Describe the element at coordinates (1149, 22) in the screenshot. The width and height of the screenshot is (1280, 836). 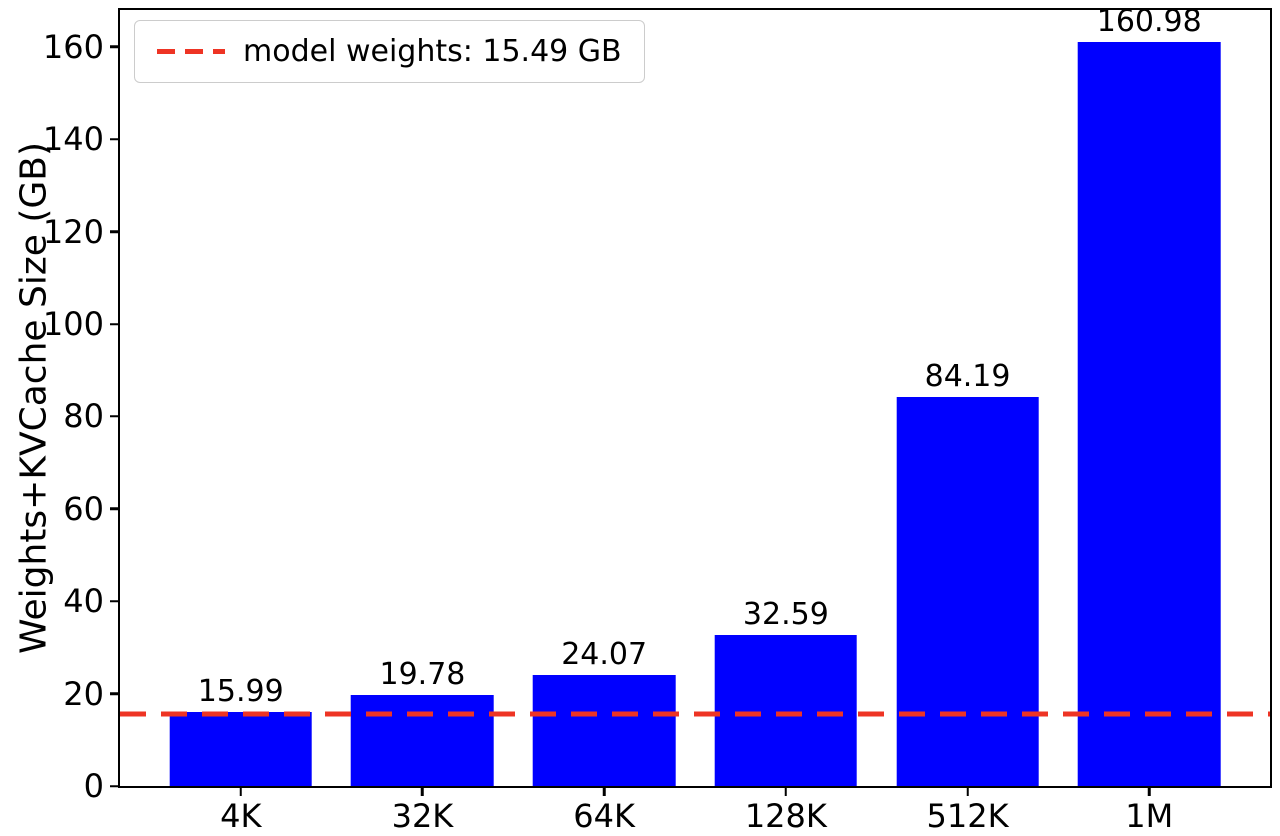
I see `bar-value-label: 160.98` at that location.